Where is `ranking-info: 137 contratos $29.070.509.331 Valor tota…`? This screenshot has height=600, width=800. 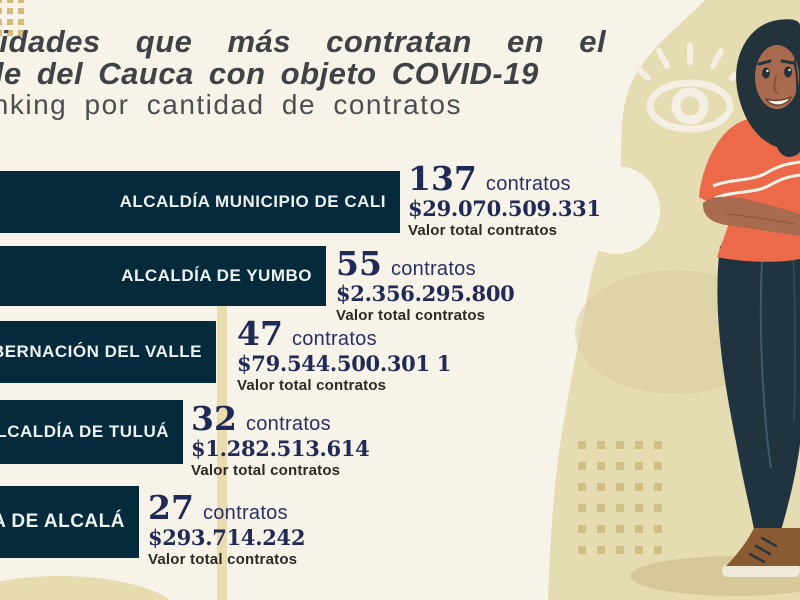
ranking-info: 137 contratos $29.070.509.331 Valor tota… is located at coordinates (504, 200).